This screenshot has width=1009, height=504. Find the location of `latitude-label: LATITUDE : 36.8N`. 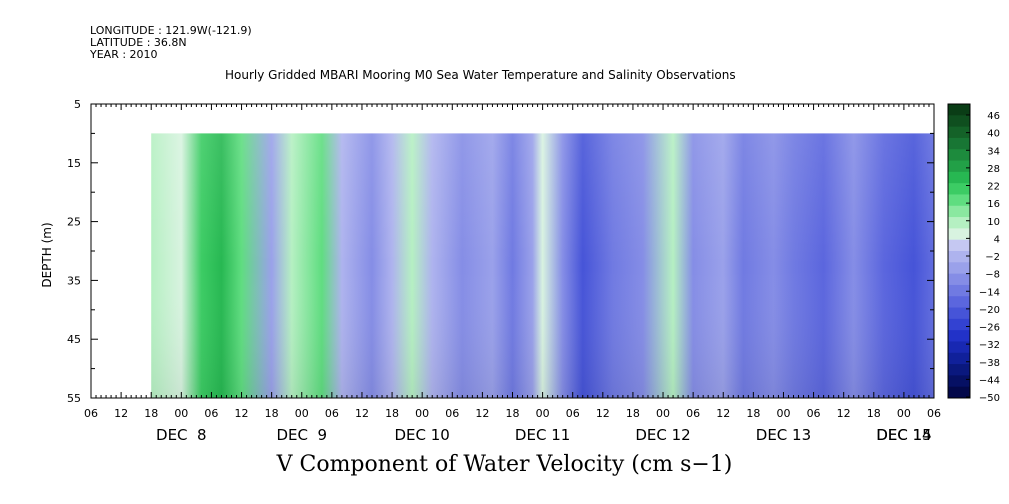

latitude-label: LATITUDE : 36.8N is located at coordinates (138, 42).